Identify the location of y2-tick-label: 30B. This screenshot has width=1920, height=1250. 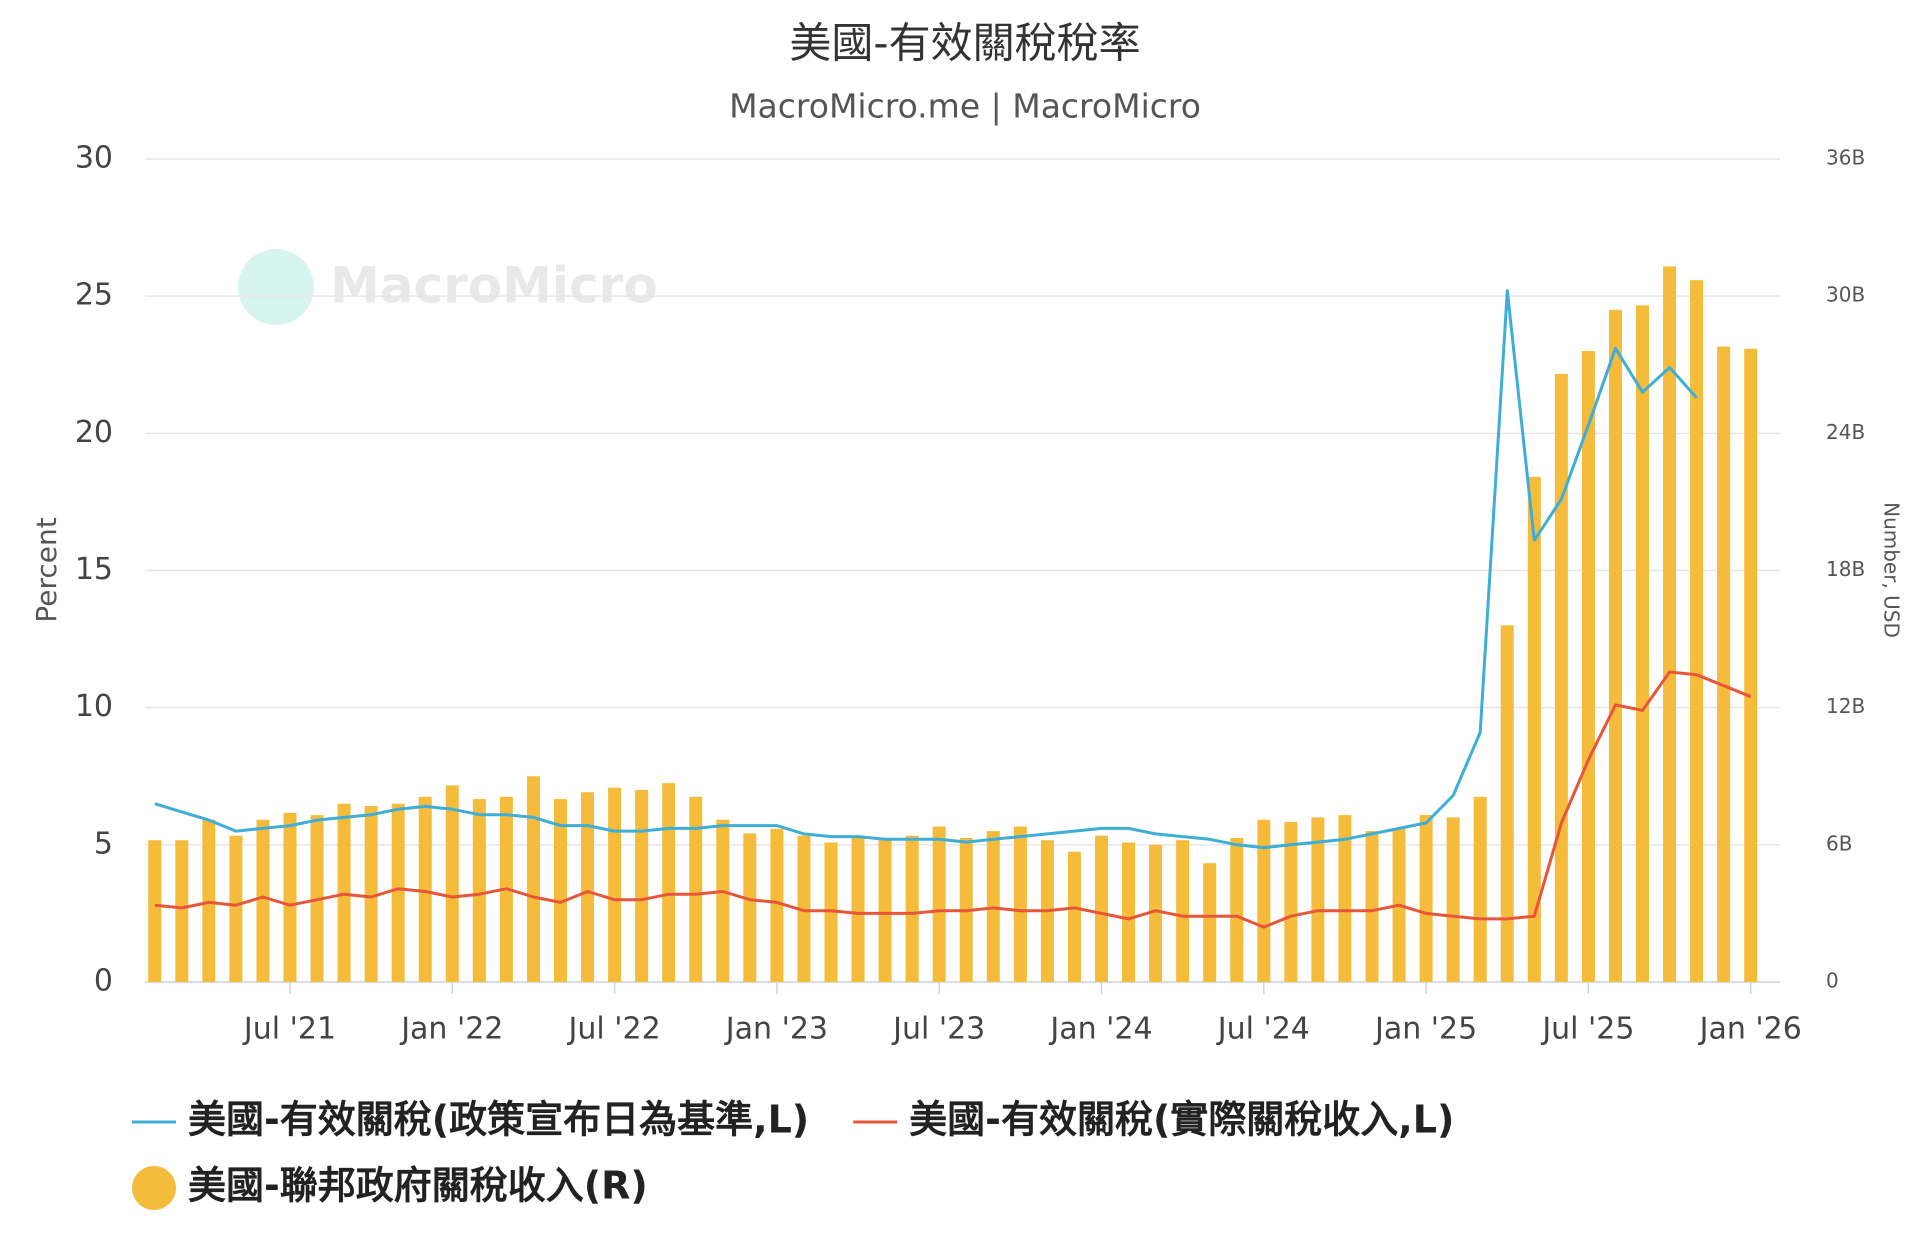
(1845, 295).